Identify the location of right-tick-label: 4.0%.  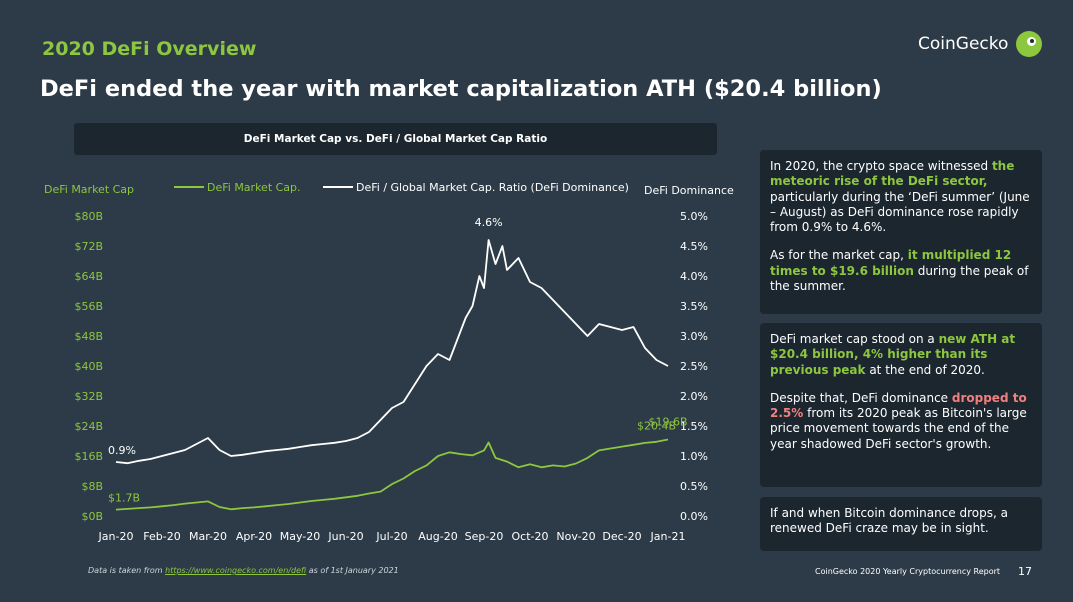
(694, 276).